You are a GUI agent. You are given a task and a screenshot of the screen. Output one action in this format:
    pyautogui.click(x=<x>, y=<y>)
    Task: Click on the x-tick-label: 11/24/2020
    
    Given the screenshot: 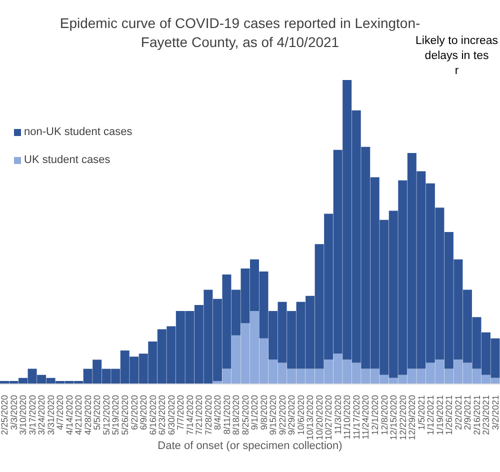 What is the action you would take?
    pyautogui.click(x=365, y=417)
    